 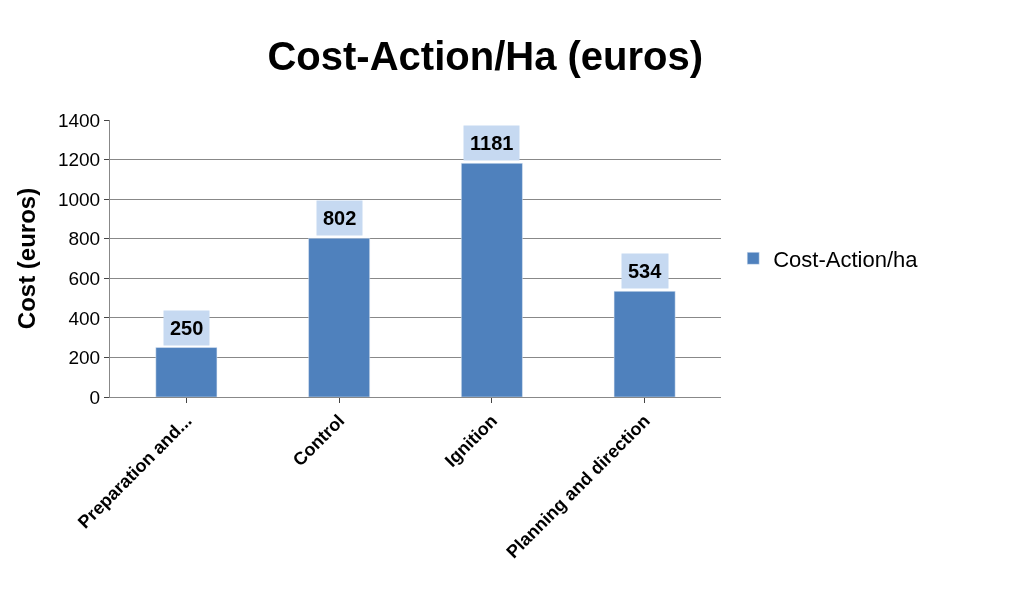 I want to click on y-tick-label: 400, so click(x=84, y=318).